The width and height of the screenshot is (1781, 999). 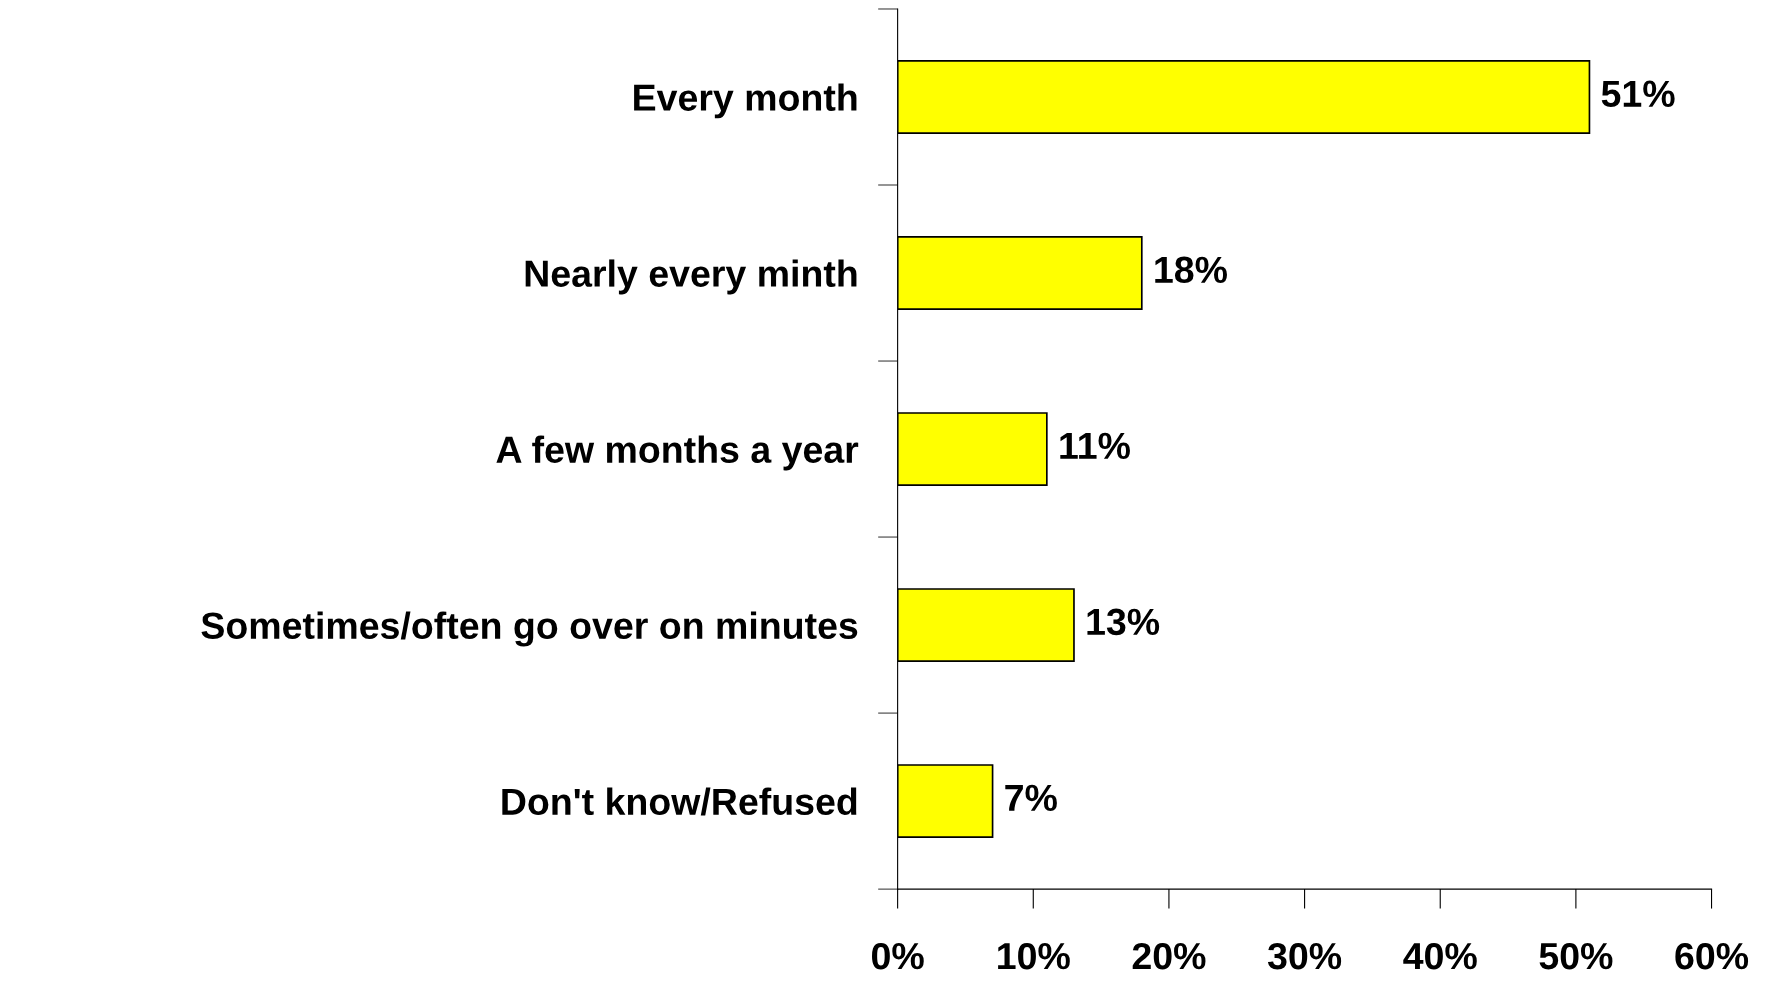 I want to click on x-tick-label: 60%, so click(x=1712, y=956).